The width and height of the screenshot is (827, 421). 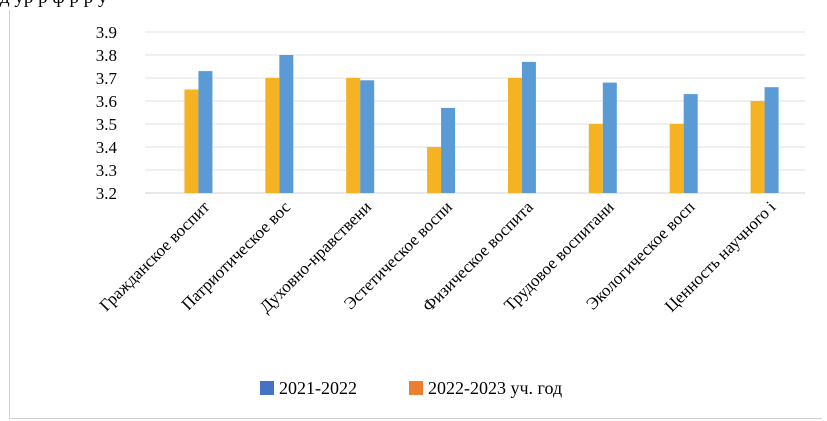 I want to click on y-axis-tick-labels: 3.2 3.3 3.4 3.5 3.6 3.7 3.8 3.9, so click(x=107, y=113).